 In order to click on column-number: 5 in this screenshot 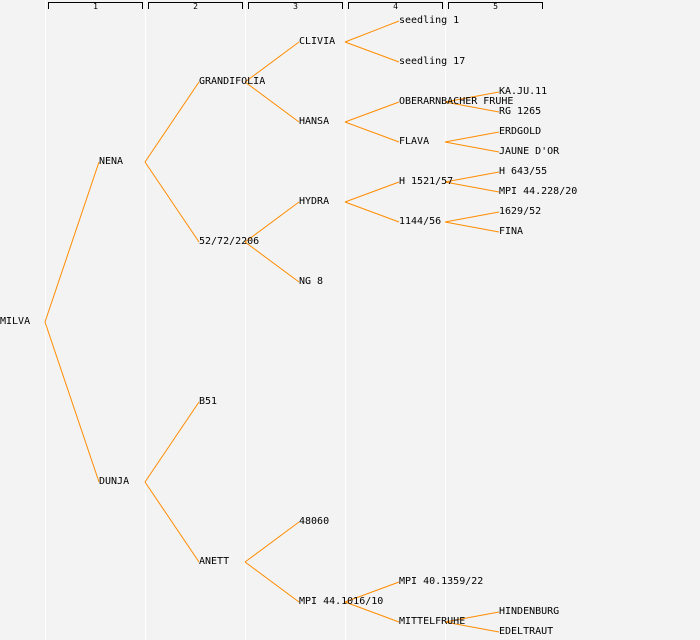, I will do `click(495, 6)`.